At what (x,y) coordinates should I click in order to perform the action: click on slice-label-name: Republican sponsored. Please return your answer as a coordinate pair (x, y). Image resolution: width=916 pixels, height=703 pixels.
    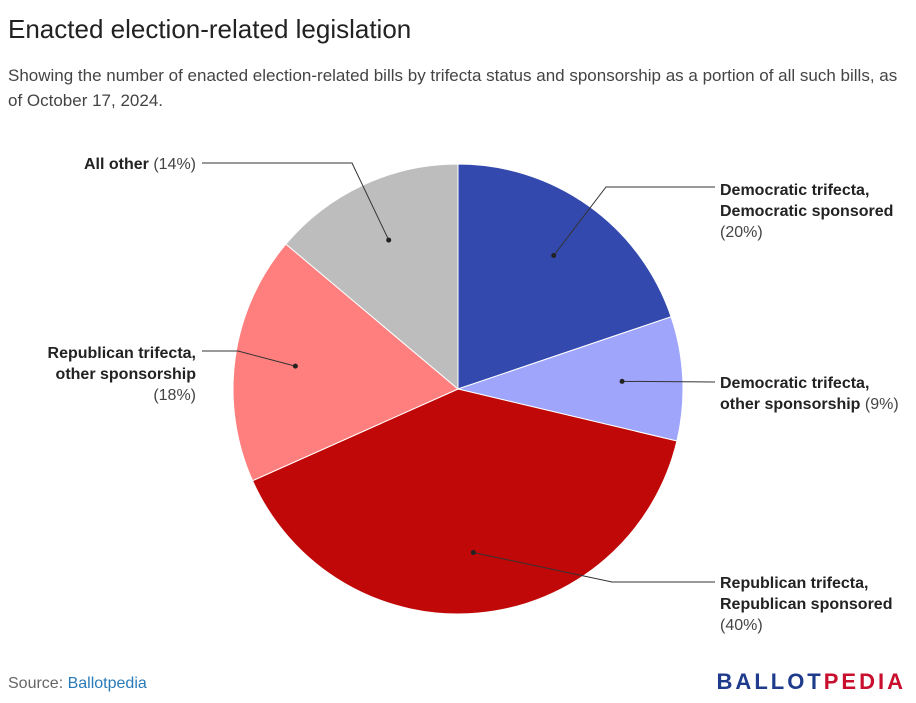
    Looking at the image, I should click on (806, 604).